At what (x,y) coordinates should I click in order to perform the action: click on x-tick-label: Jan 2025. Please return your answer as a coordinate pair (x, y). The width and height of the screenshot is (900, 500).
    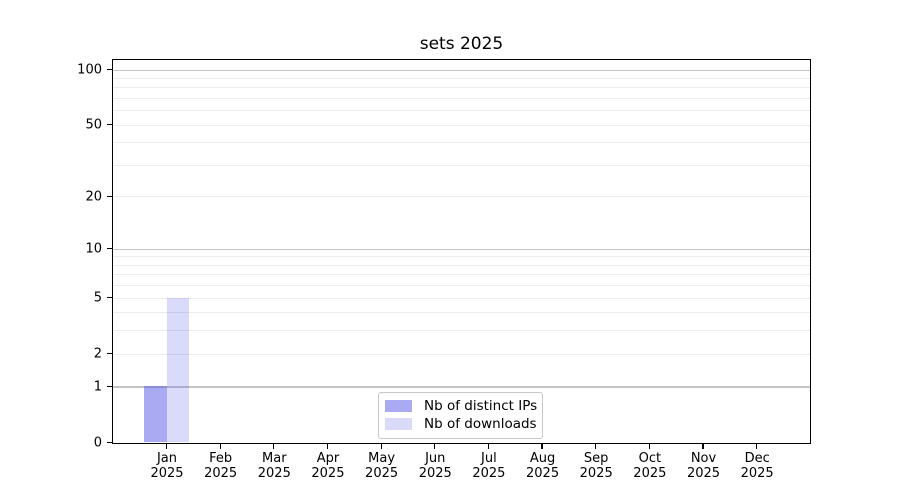
    Looking at the image, I should click on (167, 466).